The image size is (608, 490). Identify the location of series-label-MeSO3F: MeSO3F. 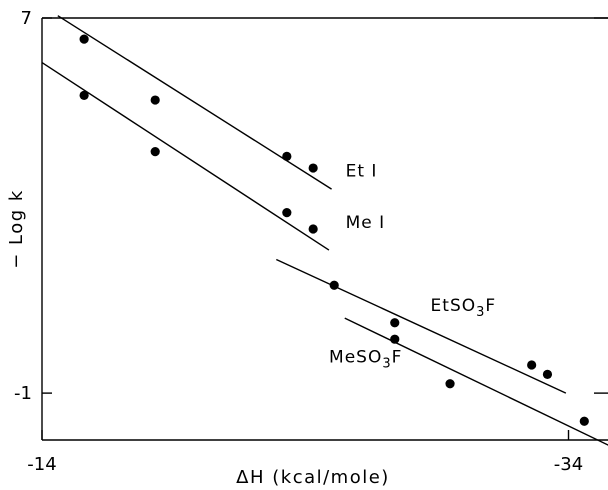
(365, 360).